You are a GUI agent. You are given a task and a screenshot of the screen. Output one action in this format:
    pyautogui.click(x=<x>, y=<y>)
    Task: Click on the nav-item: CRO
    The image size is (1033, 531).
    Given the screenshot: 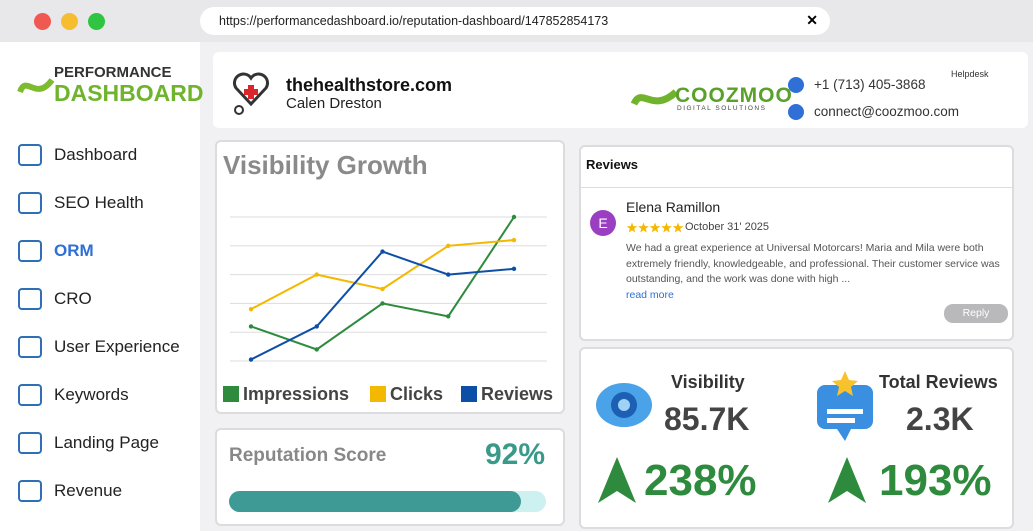 What is the action you would take?
    pyautogui.click(x=55, y=299)
    